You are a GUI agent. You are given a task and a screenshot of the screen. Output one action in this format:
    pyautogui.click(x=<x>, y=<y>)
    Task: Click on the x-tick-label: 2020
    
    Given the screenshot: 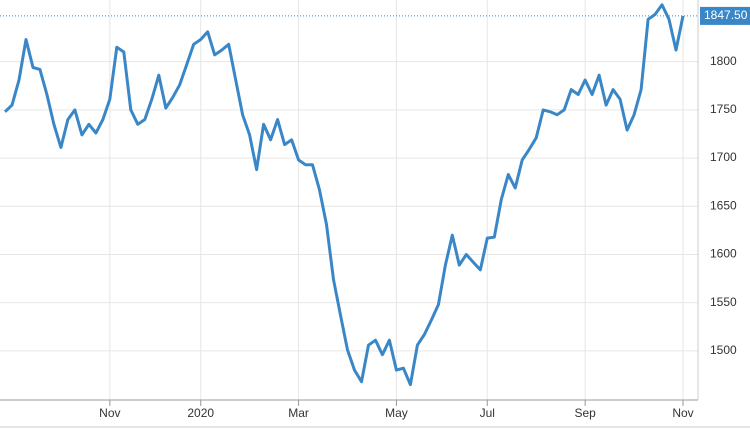 What is the action you would take?
    pyautogui.click(x=200, y=413)
    